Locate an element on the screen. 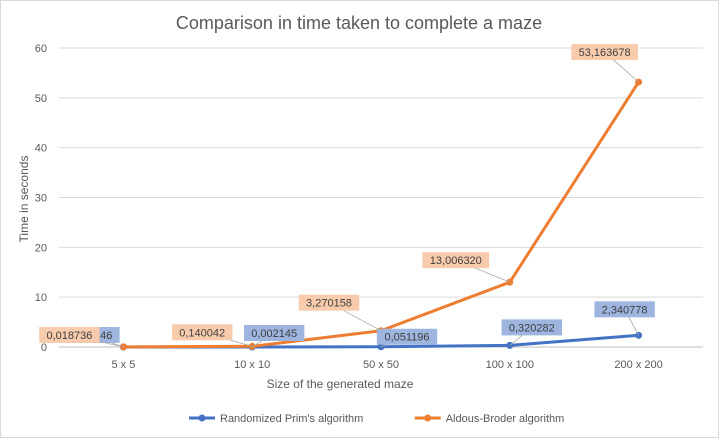 The width and height of the screenshot is (719, 442). y-tick-label: 30 is located at coordinates (41, 199).